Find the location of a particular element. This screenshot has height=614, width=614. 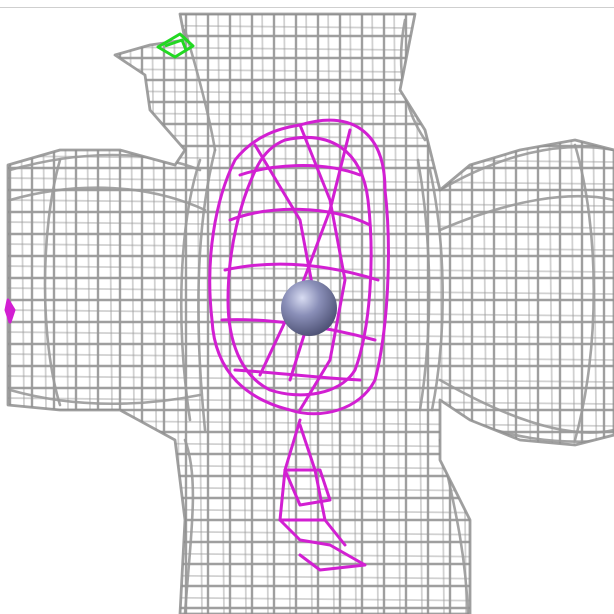

viewer-top-border is located at coordinates (307, 7).